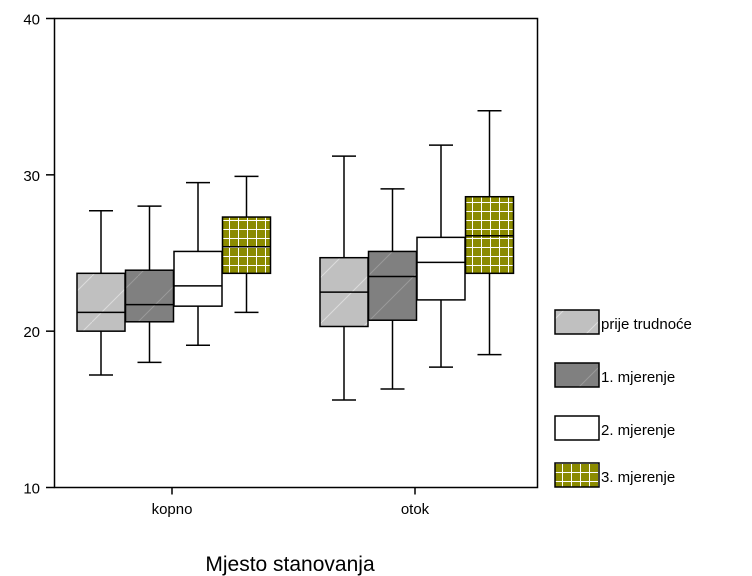 This screenshot has width=752, height=576. I want to click on x-axis-label: Mjesto stanovanja, so click(290, 564).